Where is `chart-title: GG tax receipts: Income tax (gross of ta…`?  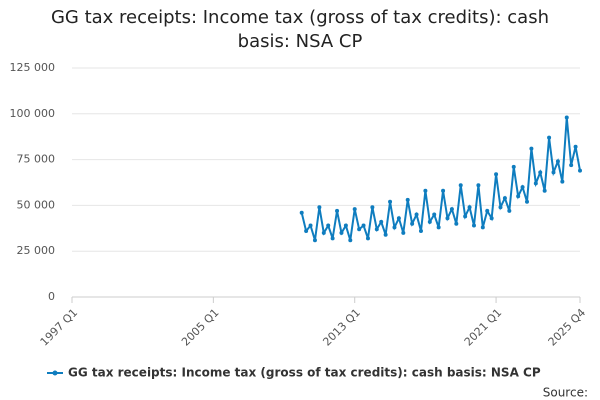
chart-title: GG tax receipts: Income tax (gross of ta… is located at coordinates (300, 29).